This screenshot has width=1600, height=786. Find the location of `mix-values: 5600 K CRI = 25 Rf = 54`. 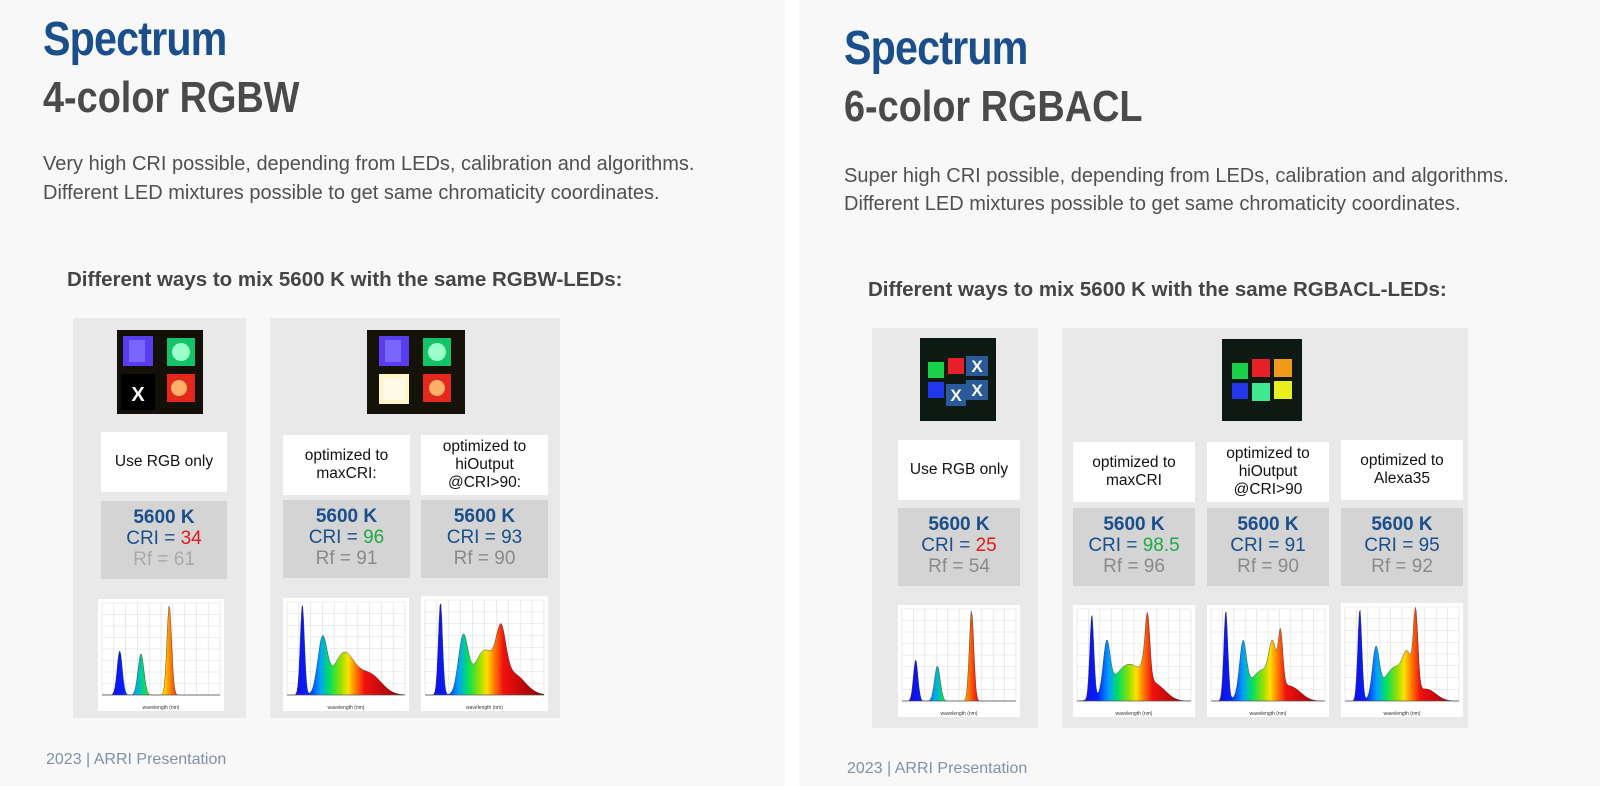

mix-values: 5600 K CRI = 25 Rf = 54 is located at coordinates (959, 547).